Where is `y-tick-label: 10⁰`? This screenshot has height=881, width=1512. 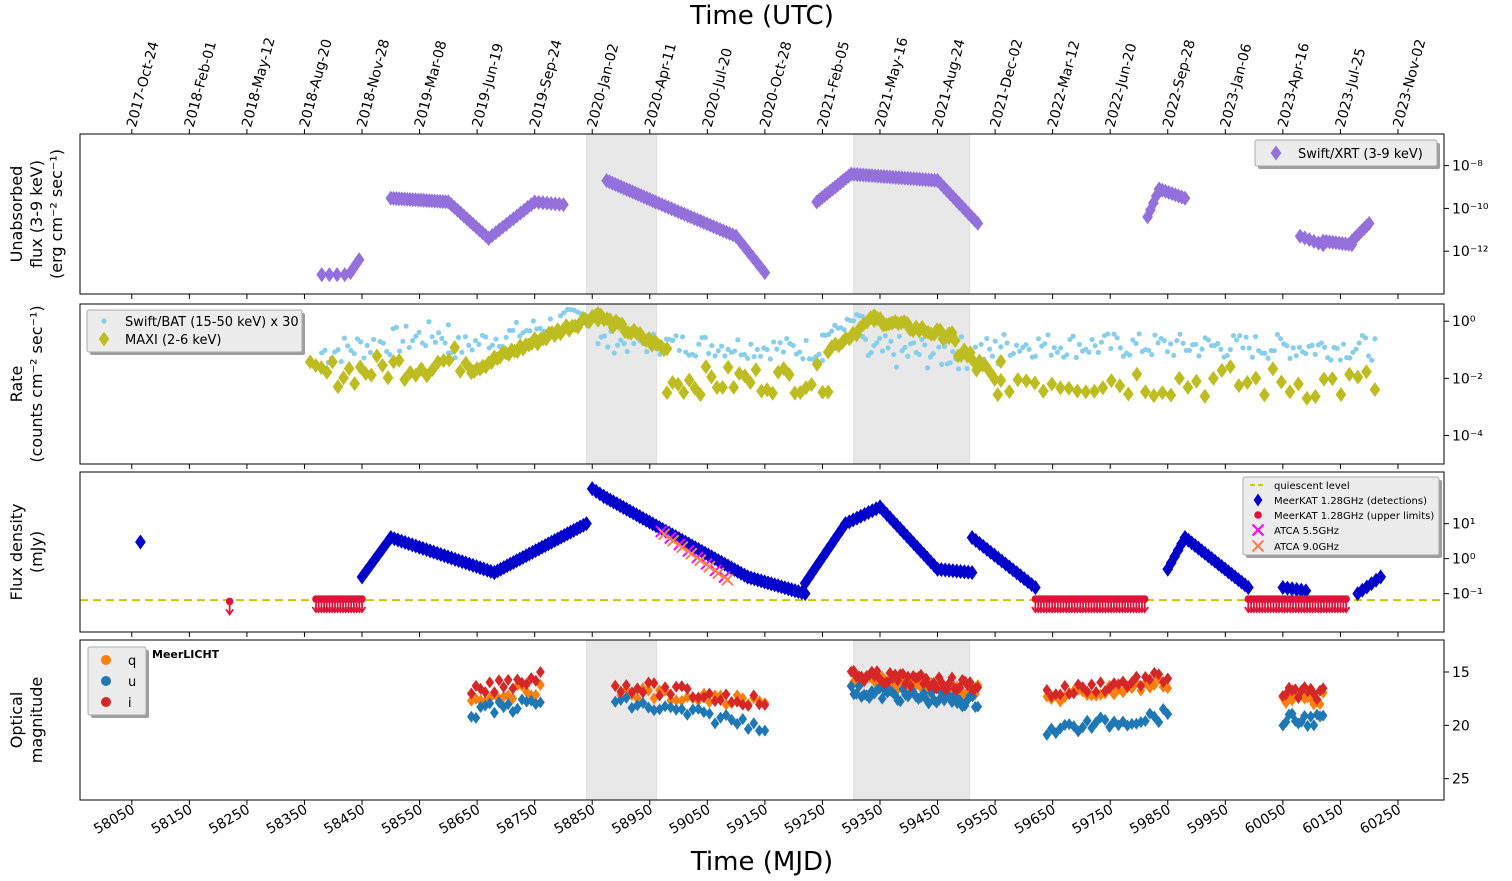 y-tick-label: 10⁰ is located at coordinates (1464, 560).